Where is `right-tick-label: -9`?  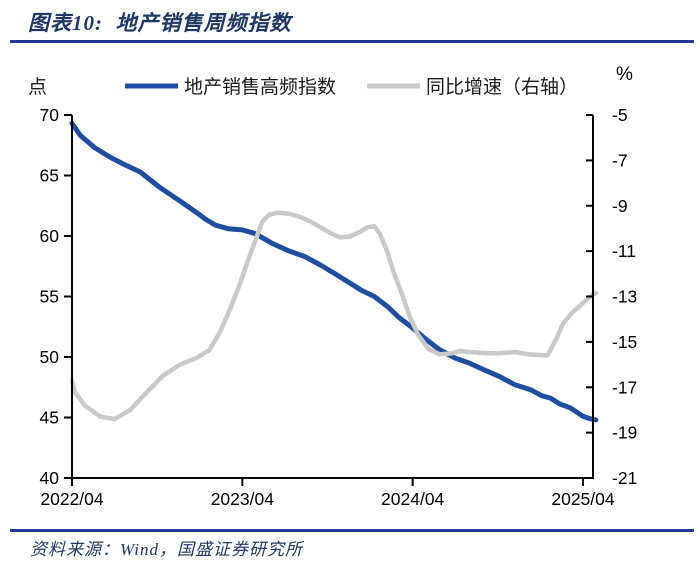
right-tick-label: -9 is located at coordinates (620, 206).